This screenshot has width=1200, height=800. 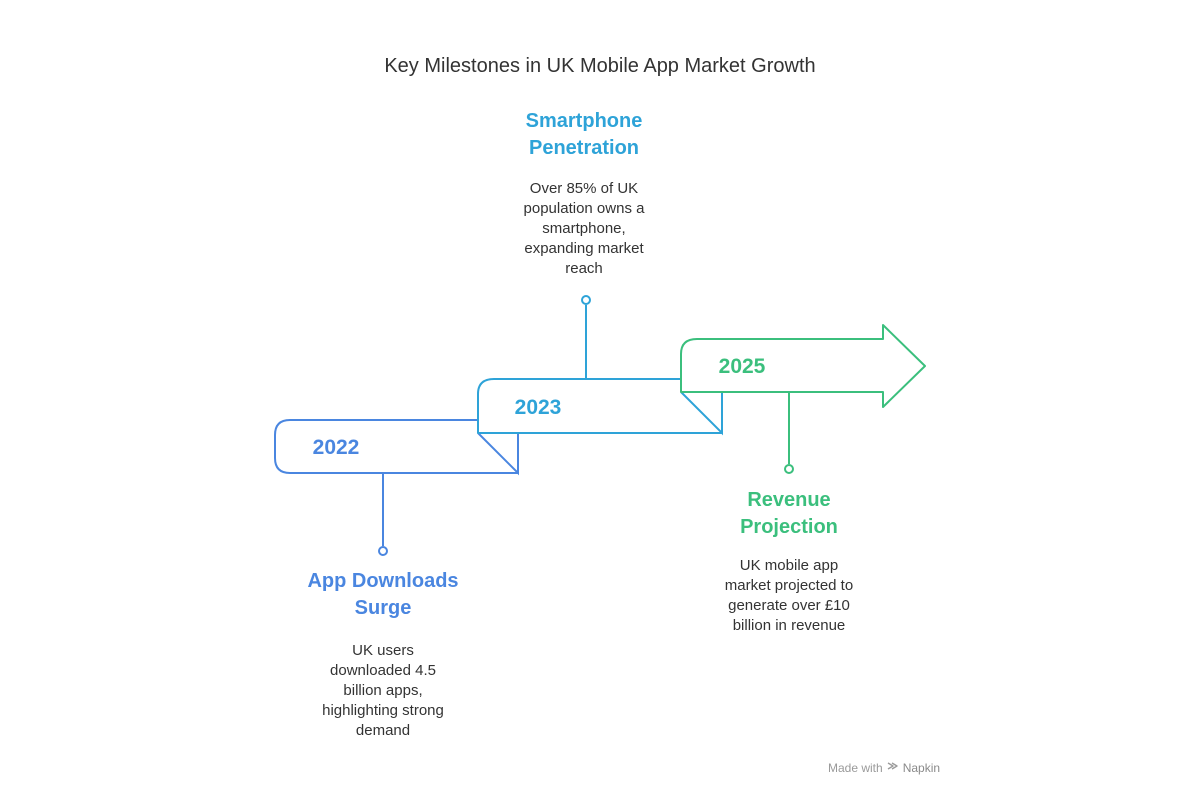 I want to click on milestone-2022-desc-line: highlighting strong, so click(x=383, y=710).